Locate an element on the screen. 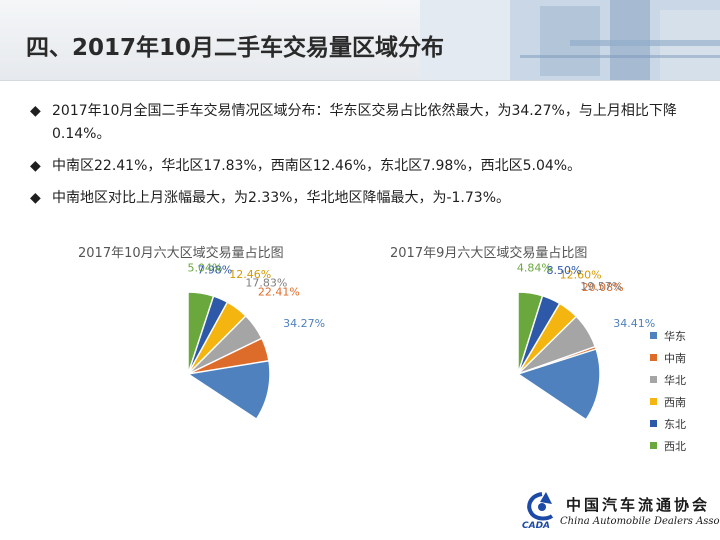 The width and height of the screenshot is (720, 540). pie-data-label: 12.46% is located at coordinates (250, 274).